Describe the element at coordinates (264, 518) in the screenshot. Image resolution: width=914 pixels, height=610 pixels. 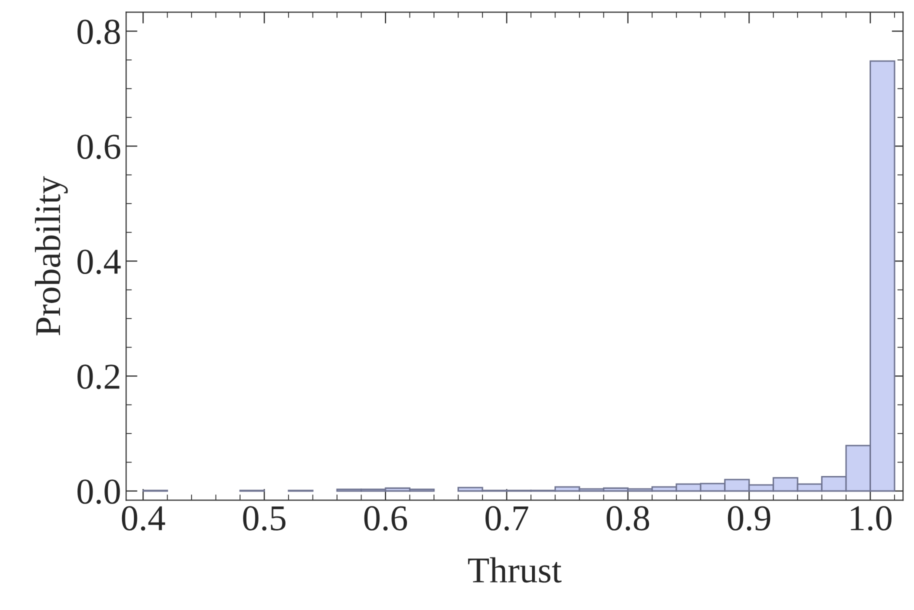
I see `x-tick-label: 0.5` at that location.